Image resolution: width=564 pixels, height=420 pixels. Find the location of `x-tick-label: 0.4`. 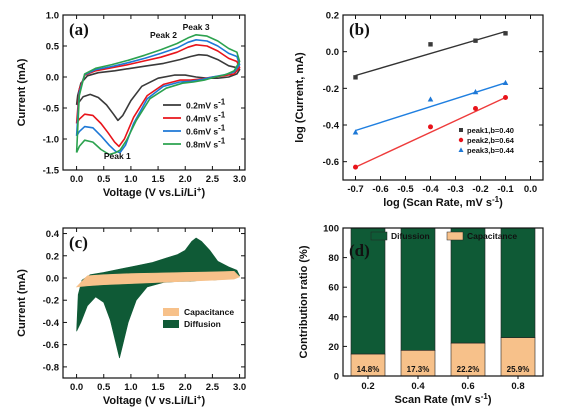

x-tick-label: 0.4 is located at coordinates (418, 386).